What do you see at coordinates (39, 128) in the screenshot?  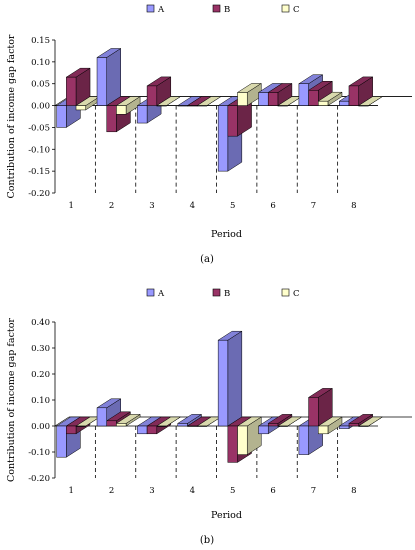 I see `y-tick-label: -0.05` at bounding box center [39, 128].